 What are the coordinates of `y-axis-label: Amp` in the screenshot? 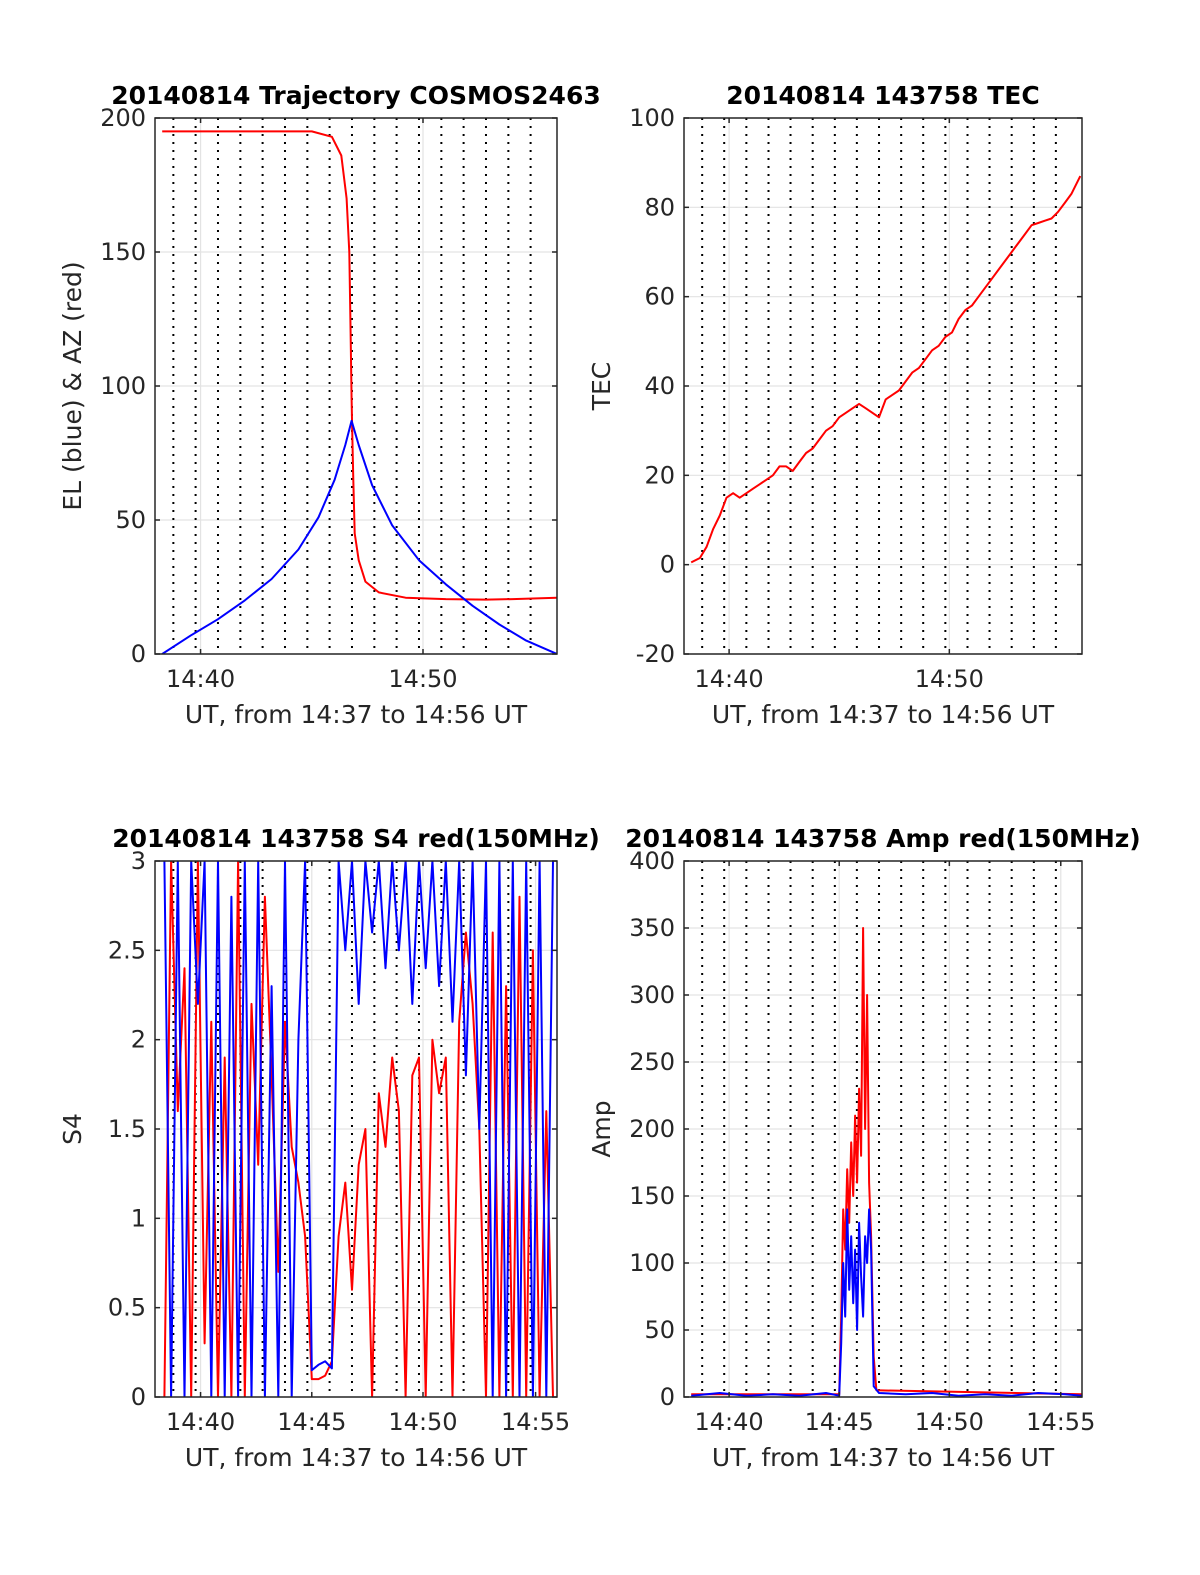 It's located at (601, 1128).